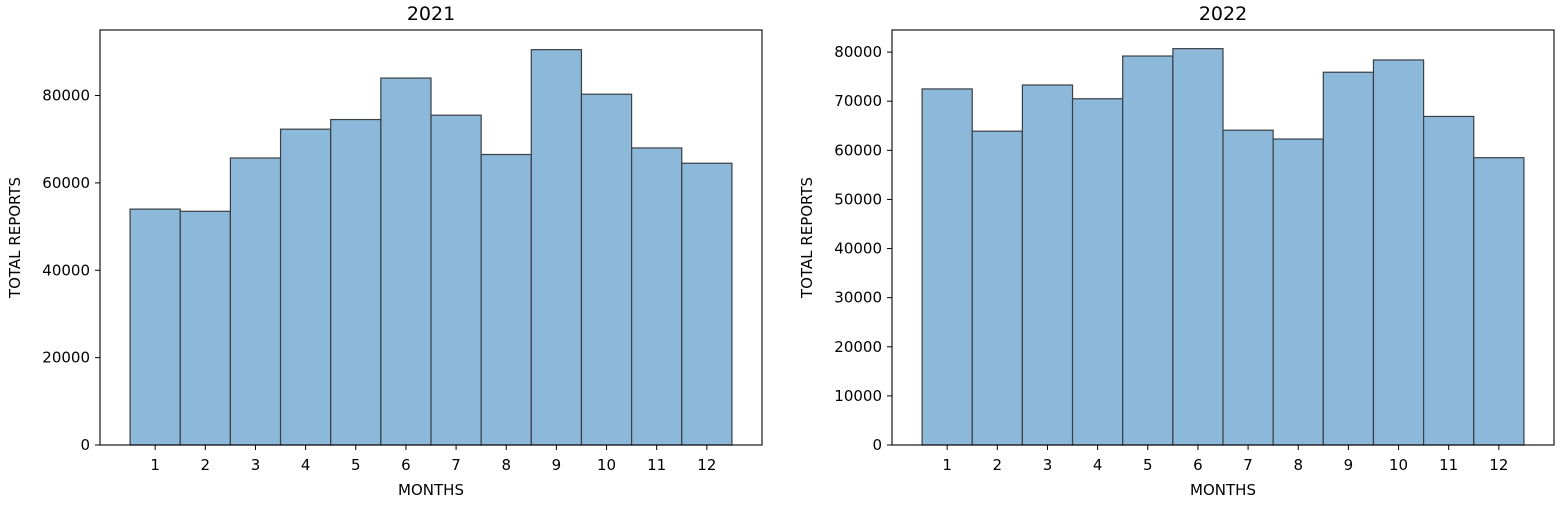 The image size is (1560, 511). What do you see at coordinates (858, 396) in the screenshot?
I see `chart2-y-tick-label: 10000` at bounding box center [858, 396].